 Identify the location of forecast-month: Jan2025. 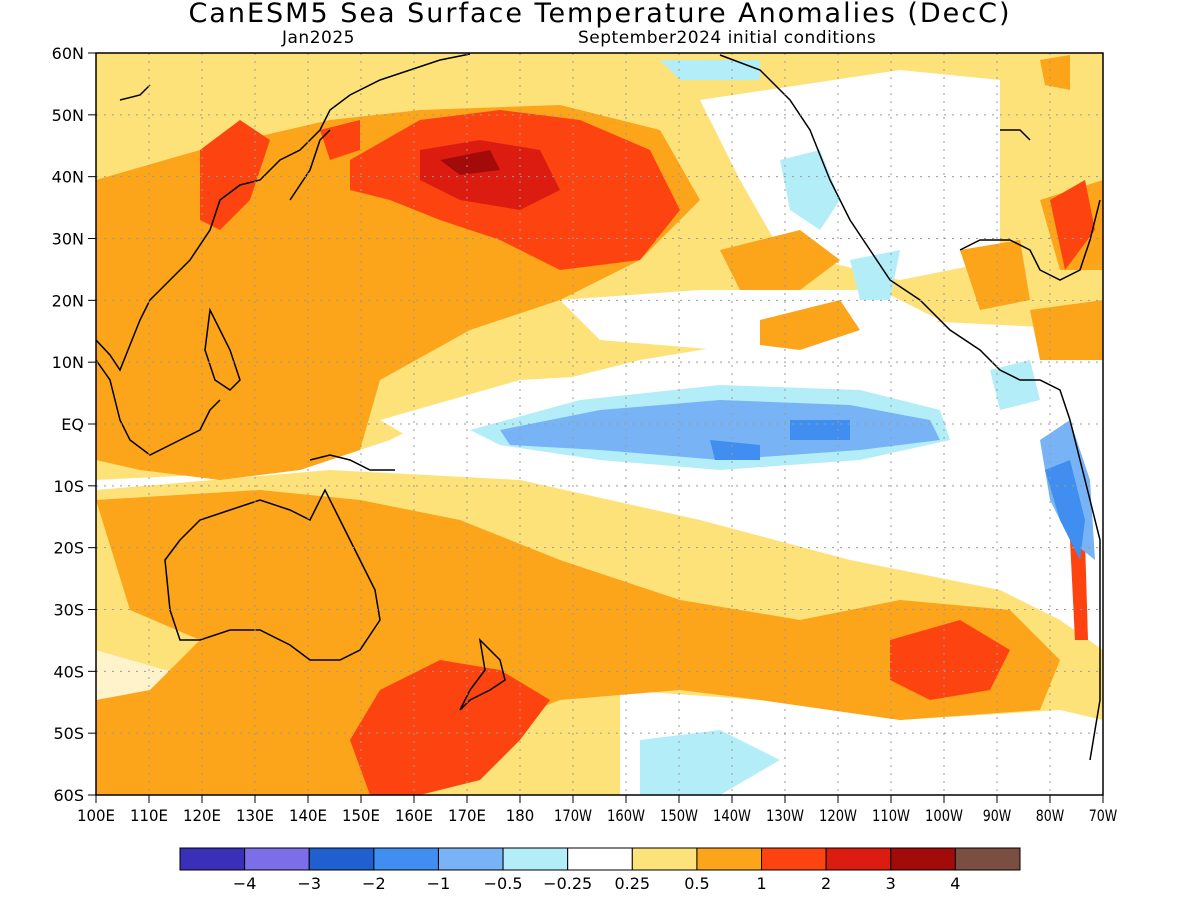
(318, 38).